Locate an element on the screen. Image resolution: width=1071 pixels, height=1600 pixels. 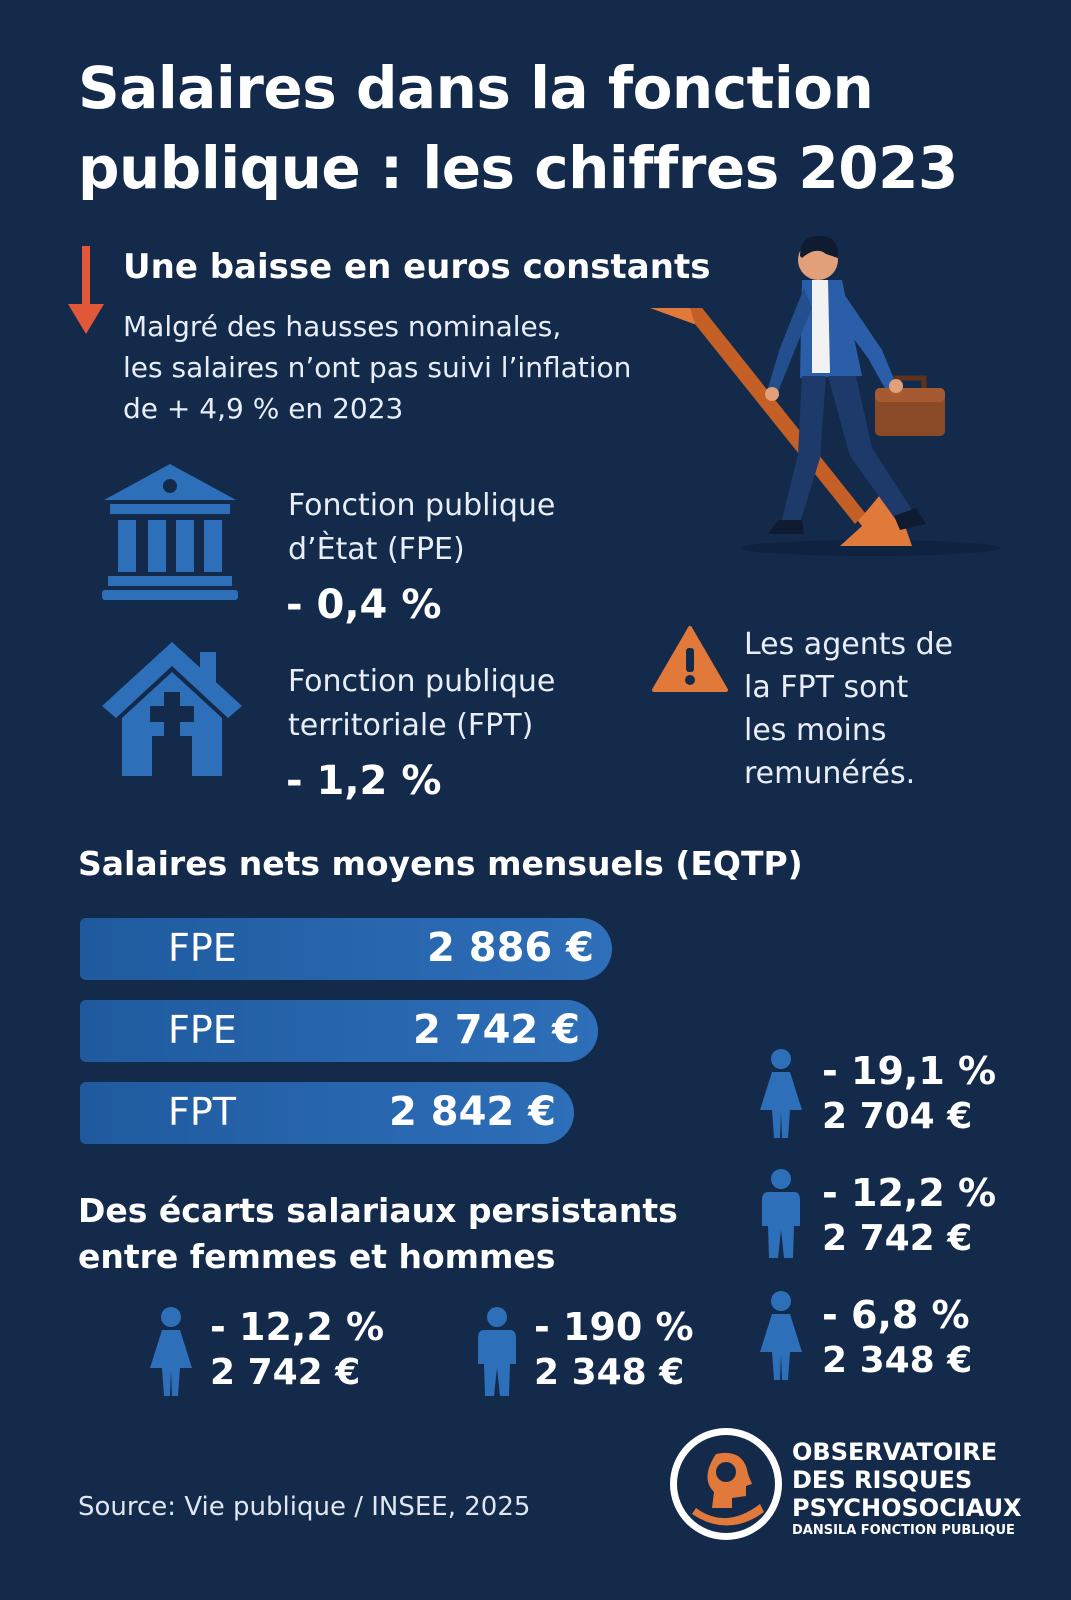
warning-line-3: les moins is located at coordinates (815, 730).